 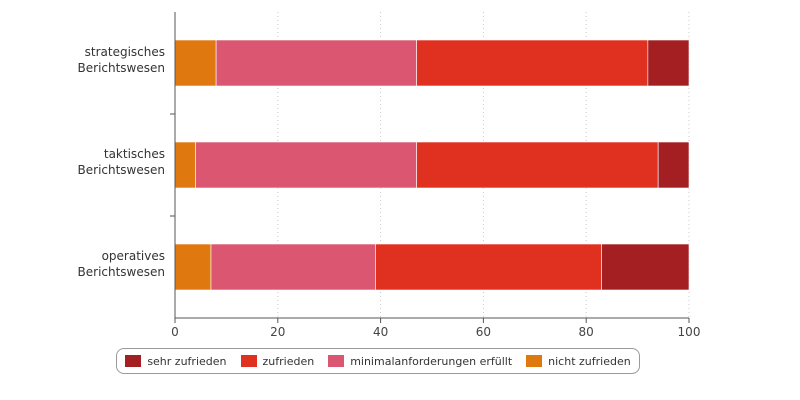 I want to click on legend-item: sehr zufrieden, so click(x=176, y=361).